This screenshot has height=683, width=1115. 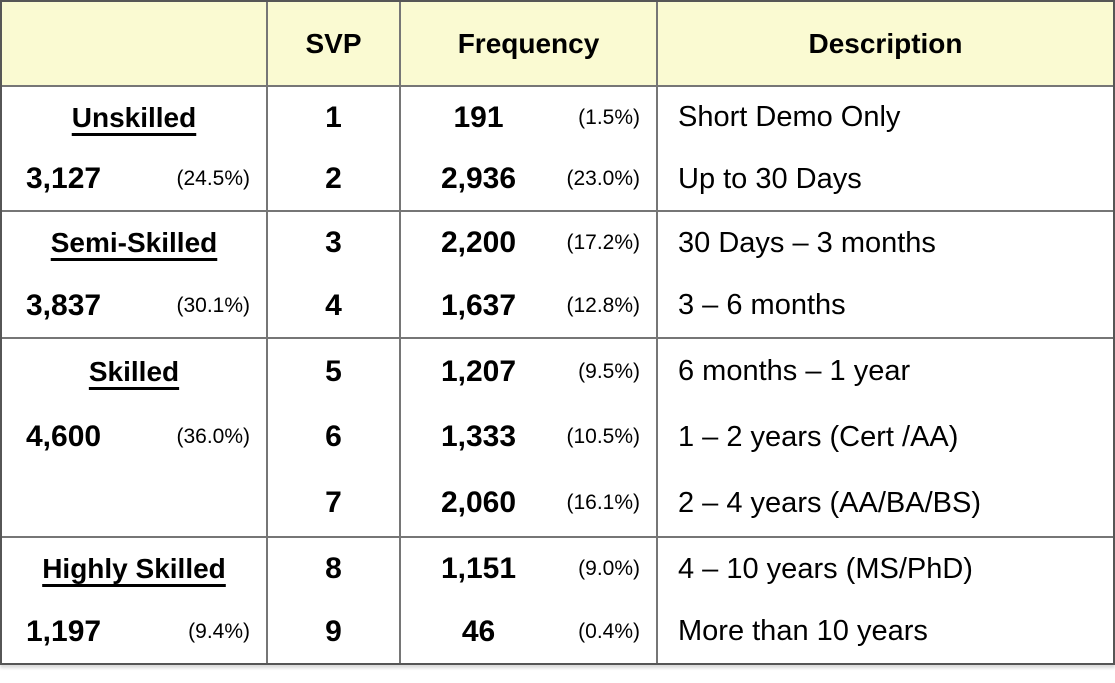 I want to click on category-total-line: 1,197 (9.4%), so click(x=134, y=632).